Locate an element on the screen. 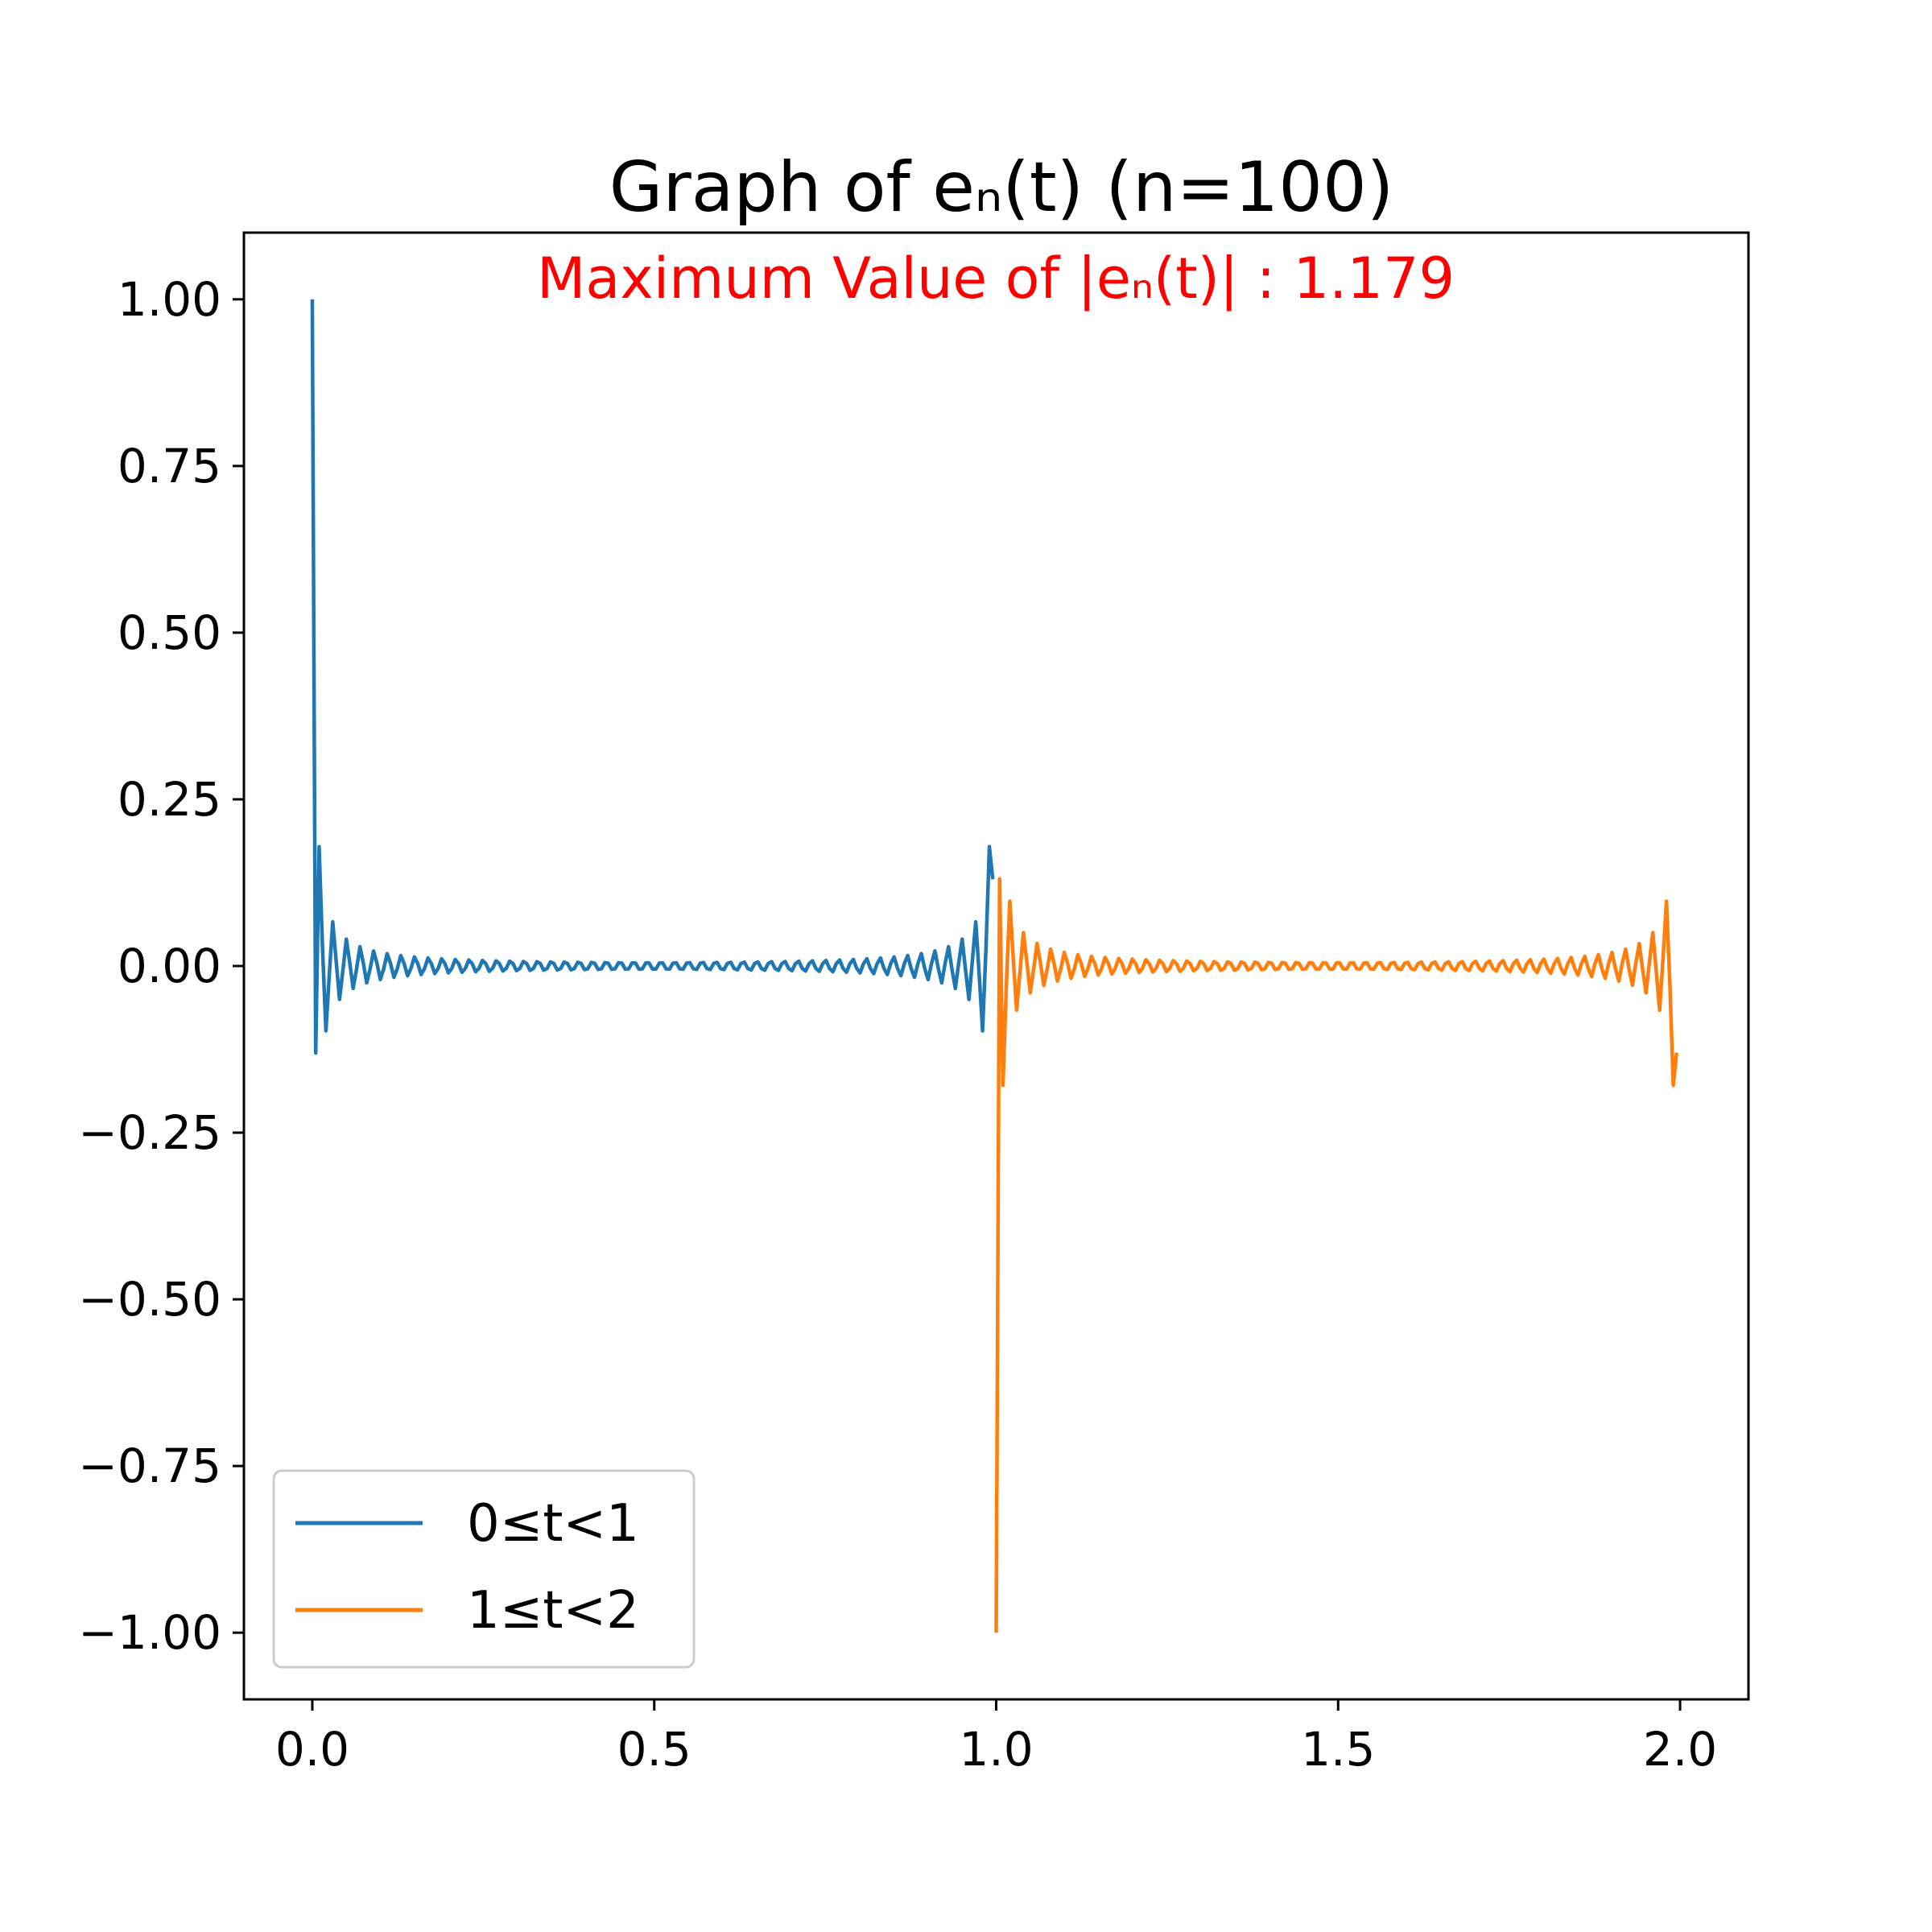 The height and width of the screenshot is (1932, 1932). y-tick-label: 0.25 is located at coordinates (169, 799).